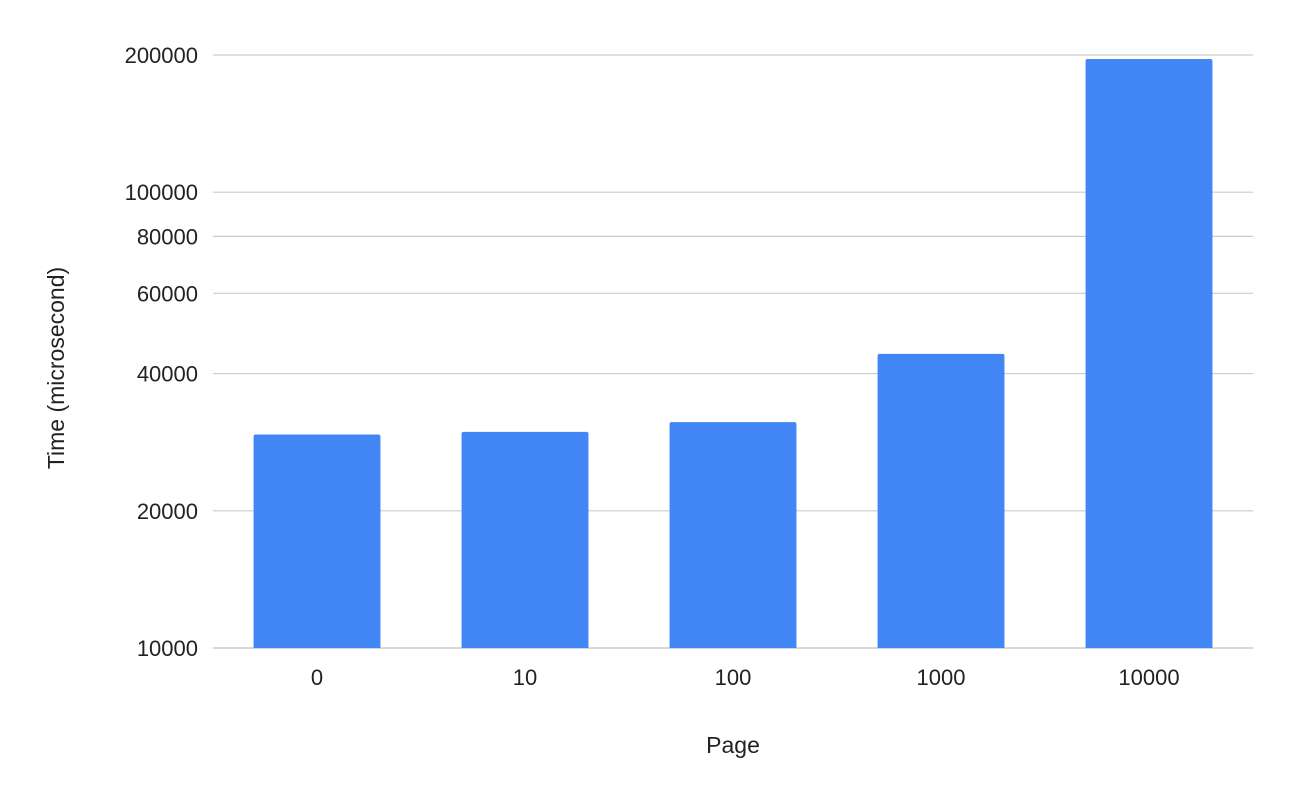  I want to click on y-tick-label: 200000, so click(161, 55).